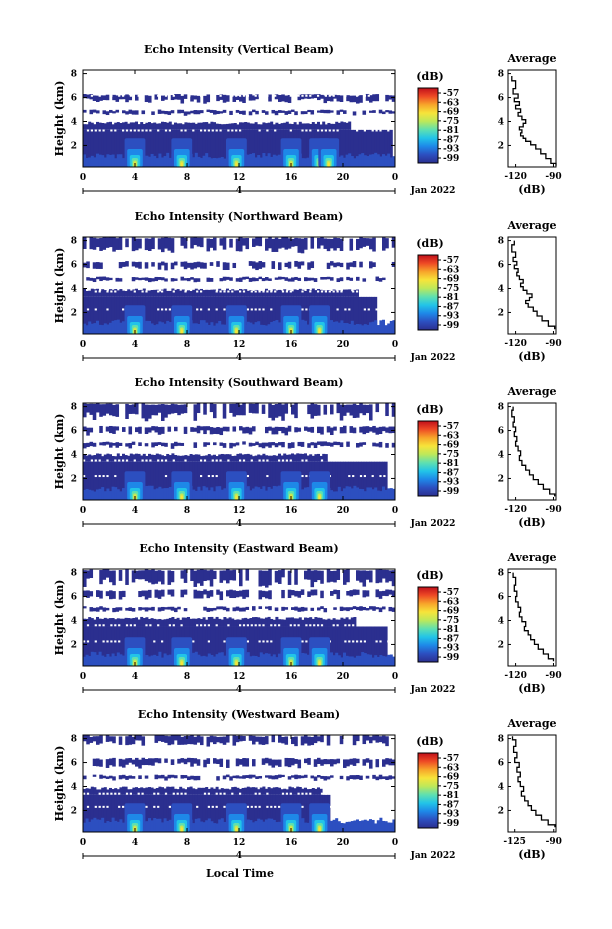 This screenshot has width=612, height=929. What do you see at coordinates (59, 618) in the screenshot?
I see `y-axis-label: Height (km)` at bounding box center [59, 618].